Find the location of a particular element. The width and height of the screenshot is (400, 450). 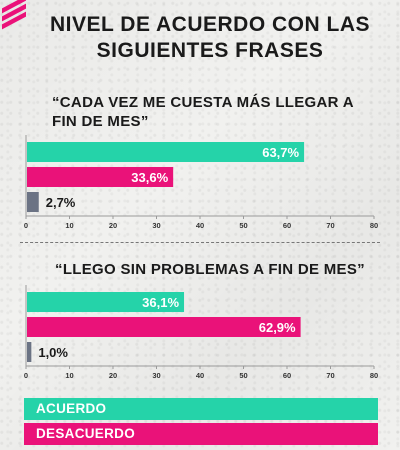

data-label-1: 33,6% is located at coordinates (149, 177).